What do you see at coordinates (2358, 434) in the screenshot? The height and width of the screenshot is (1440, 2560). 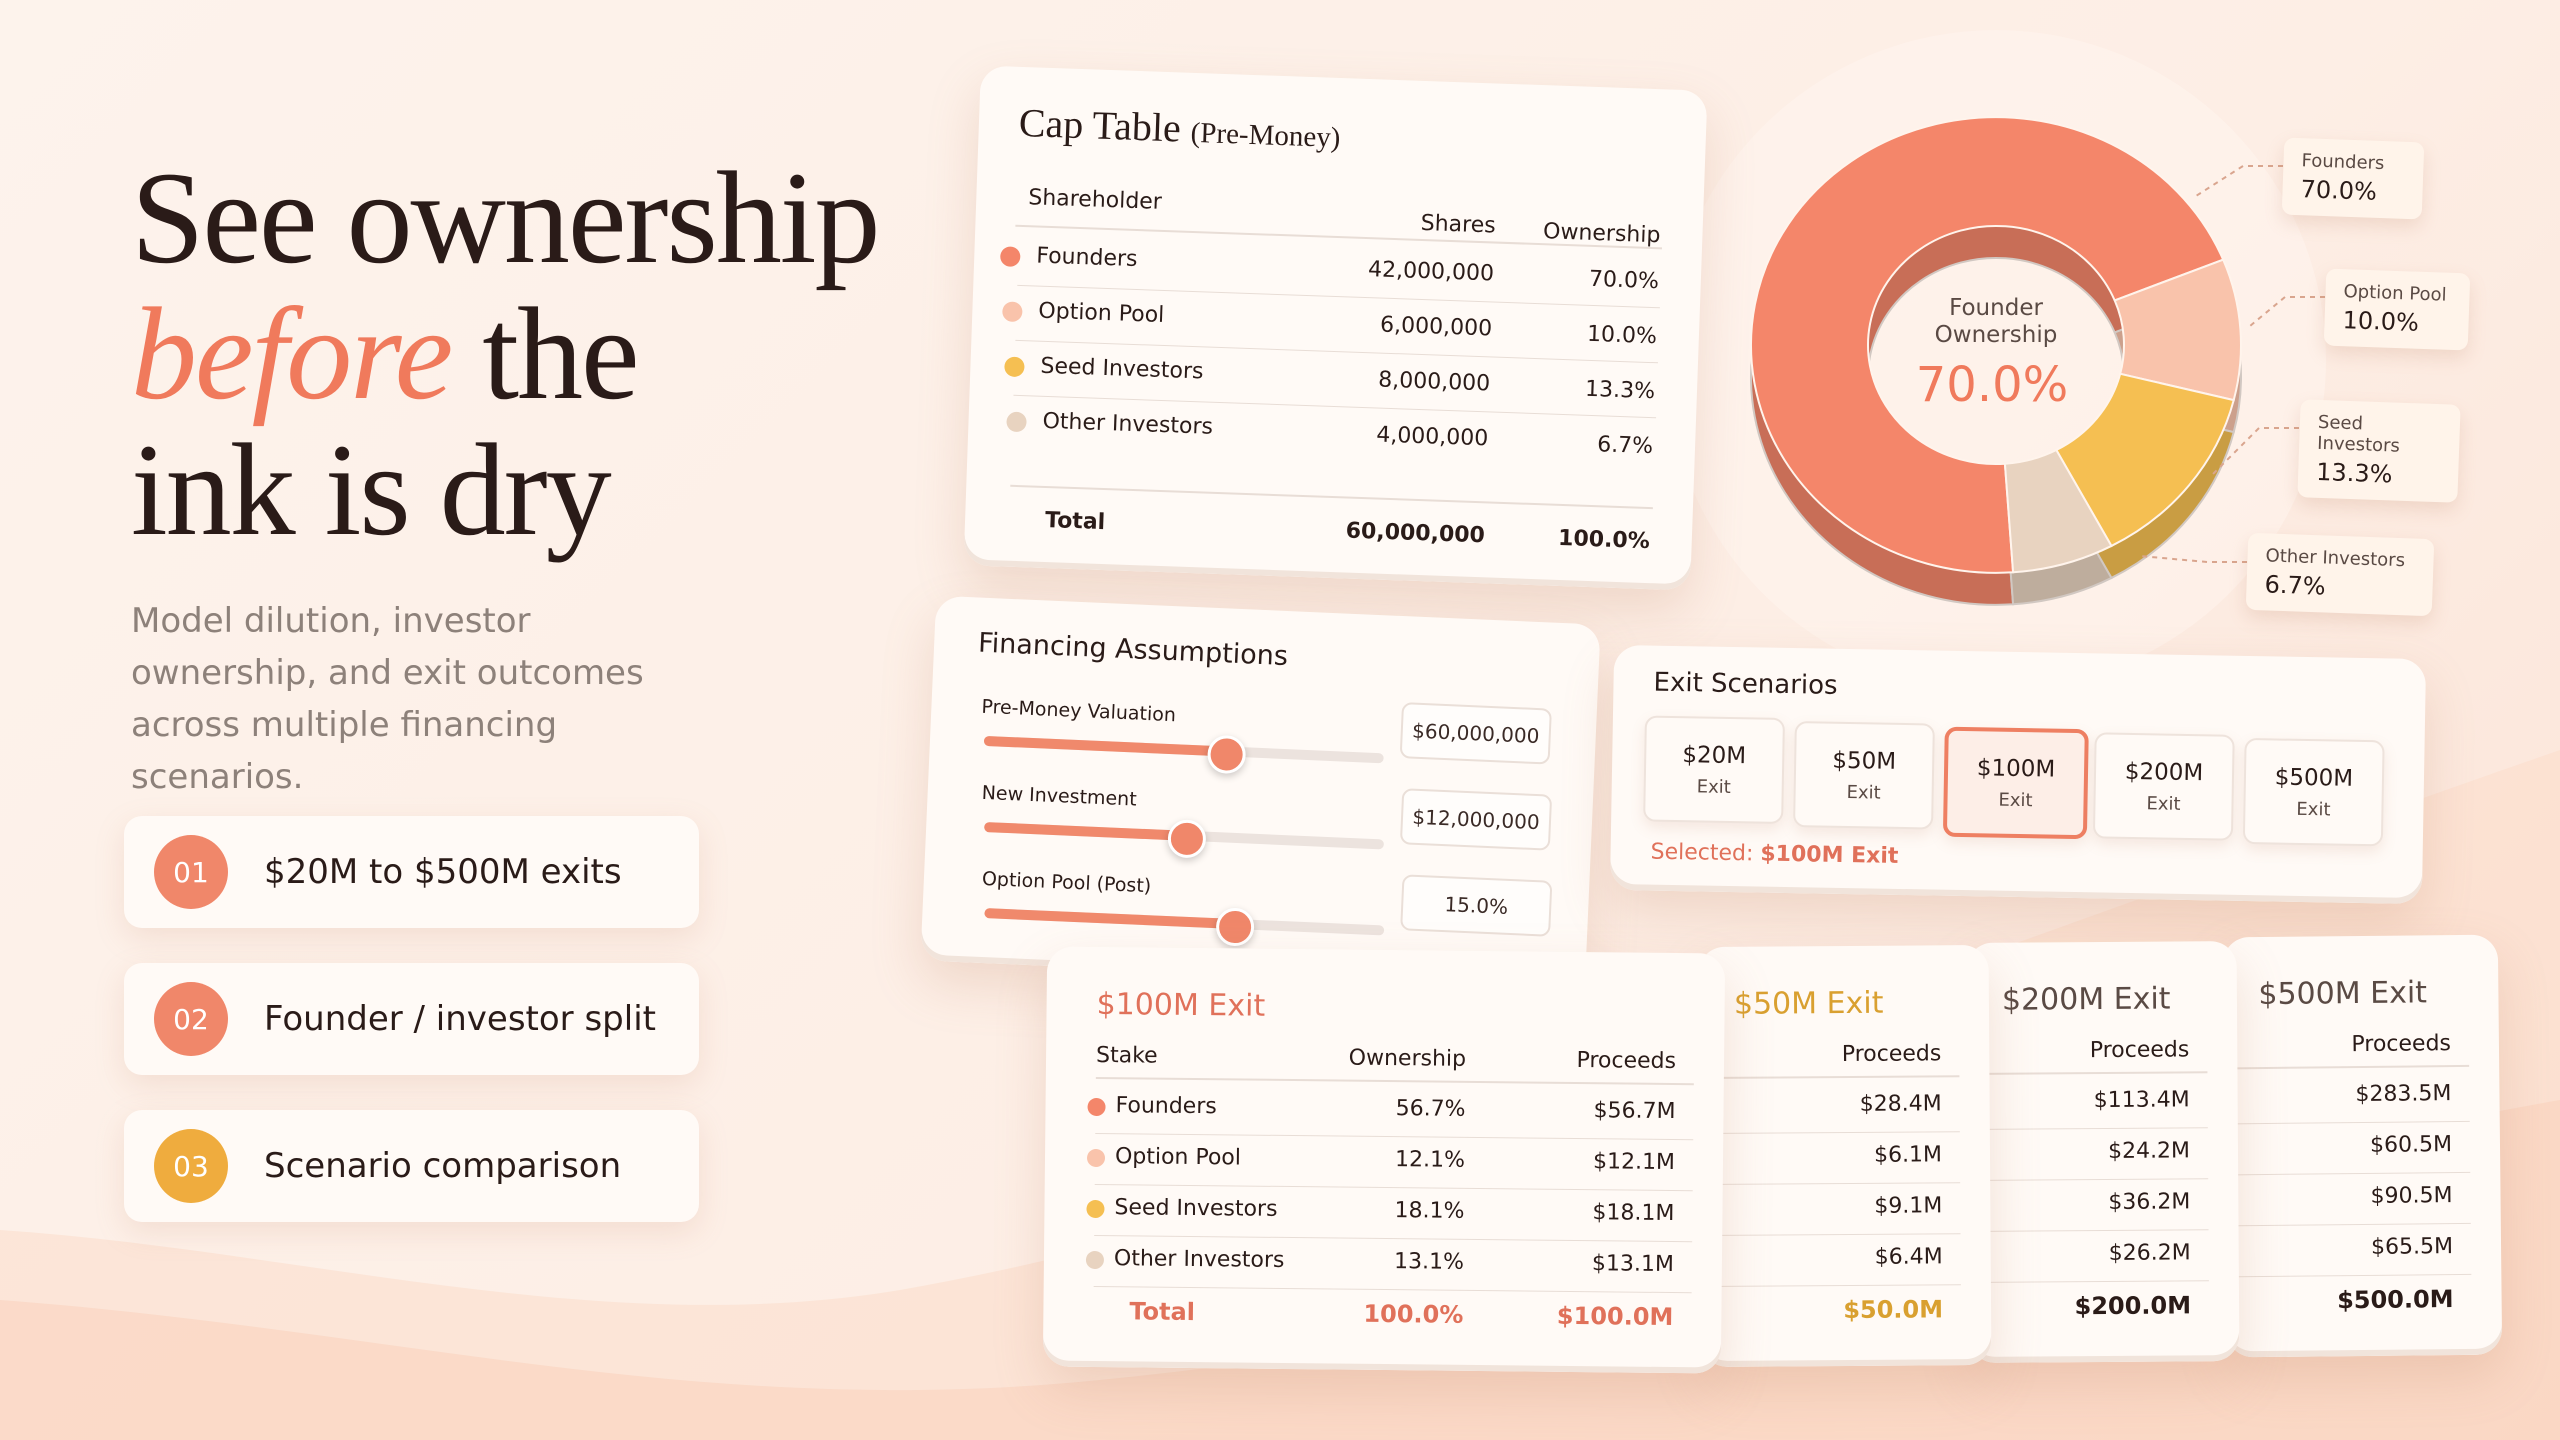 I see `callout-name: Seed Investors` at bounding box center [2358, 434].